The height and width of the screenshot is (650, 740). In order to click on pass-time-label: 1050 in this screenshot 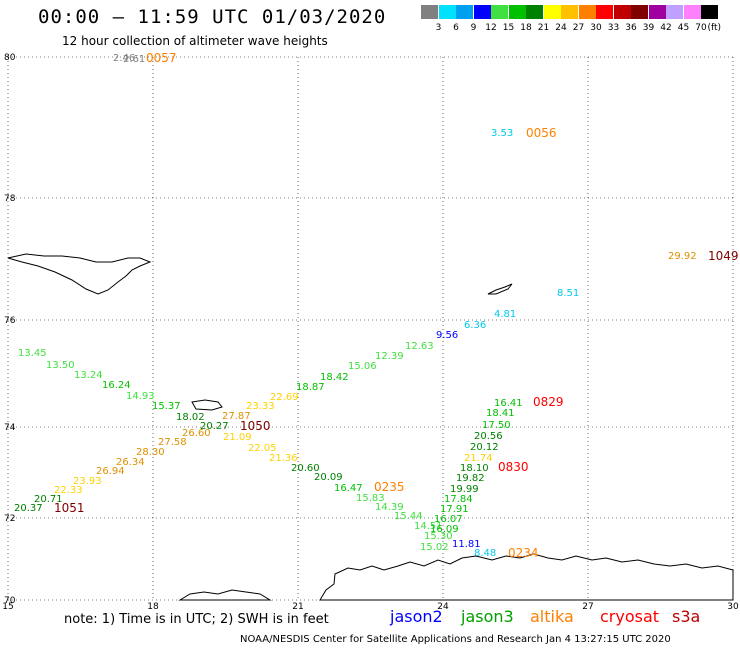, I will do `click(255, 426)`.